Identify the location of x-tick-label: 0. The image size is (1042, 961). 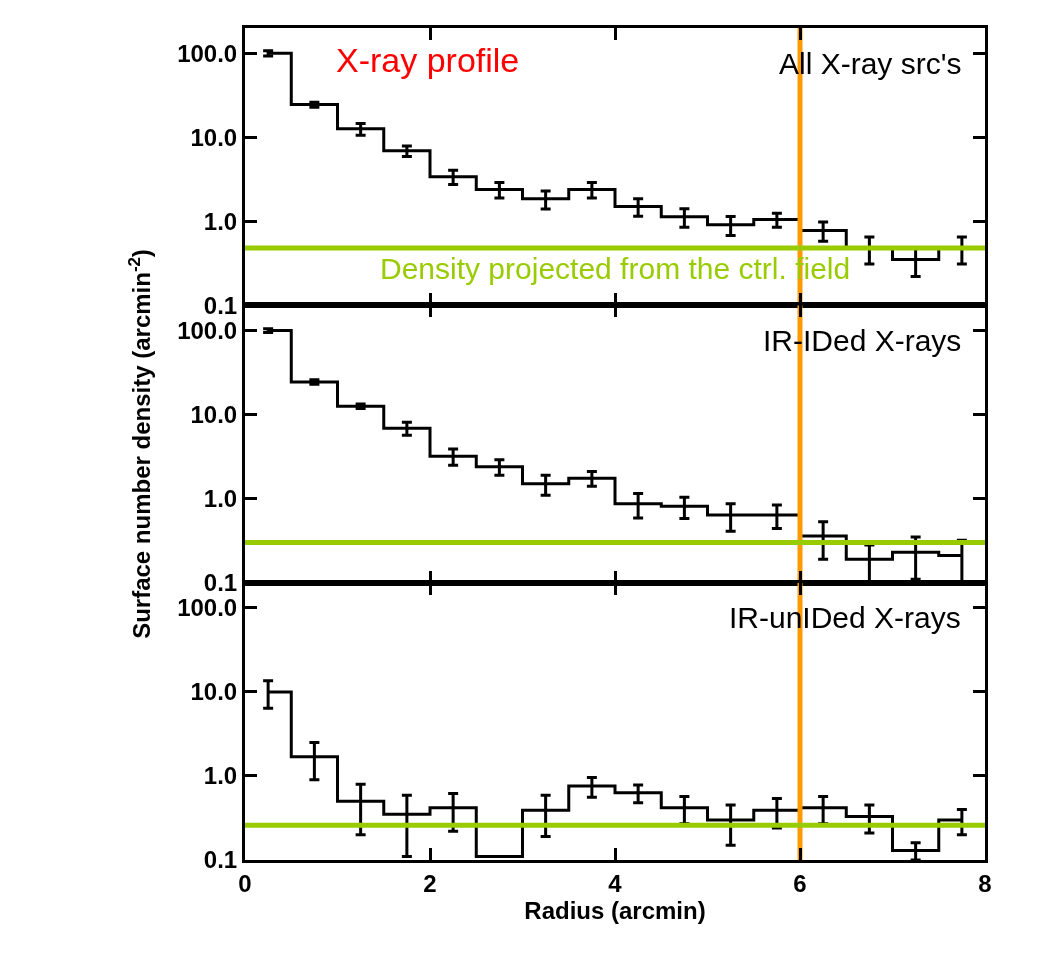
(245, 883).